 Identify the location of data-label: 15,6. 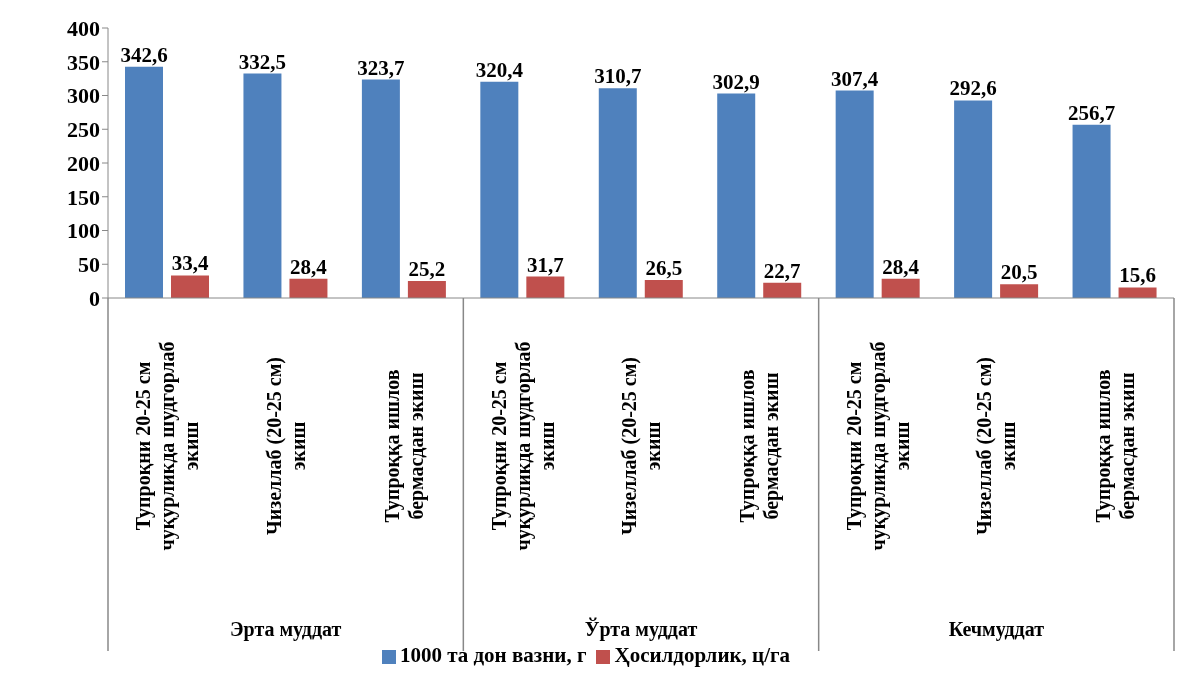
(1137, 275).